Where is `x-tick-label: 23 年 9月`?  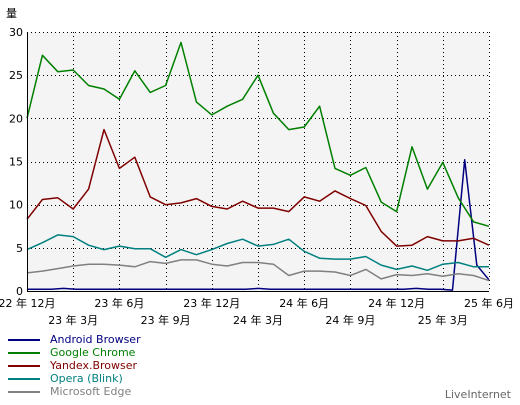
x-tick-label: 23 年 9月 is located at coordinates (166, 320).